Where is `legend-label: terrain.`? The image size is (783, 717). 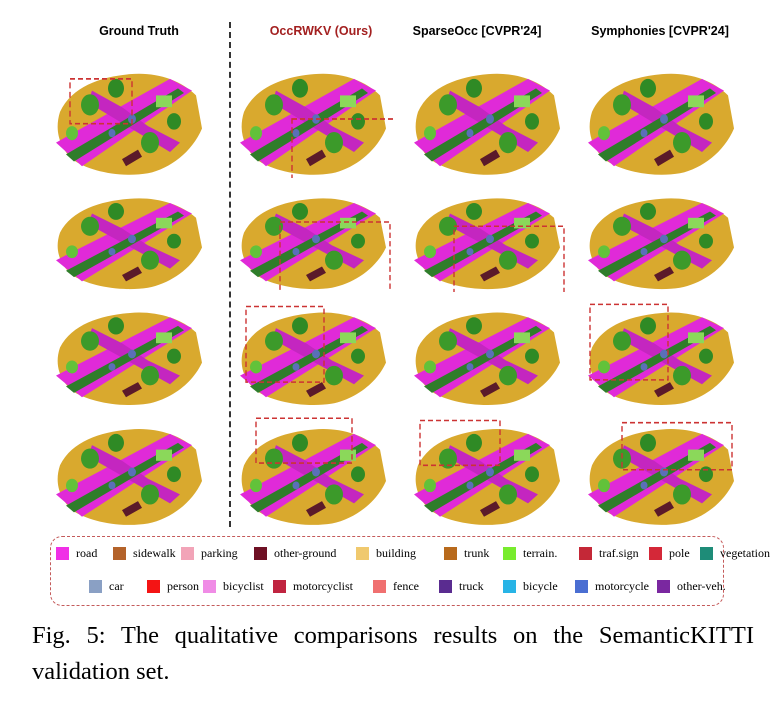 legend-label: terrain. is located at coordinates (540, 553).